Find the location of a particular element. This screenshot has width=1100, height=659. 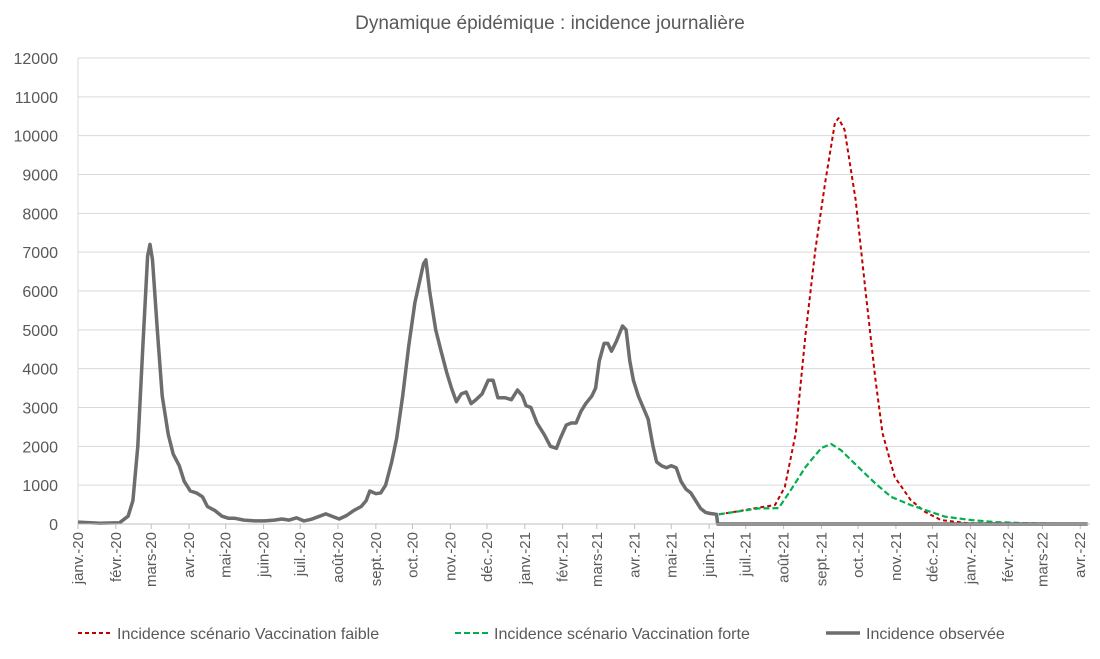

x-tick-label: juil.-21 is located at coordinates (746, 554).